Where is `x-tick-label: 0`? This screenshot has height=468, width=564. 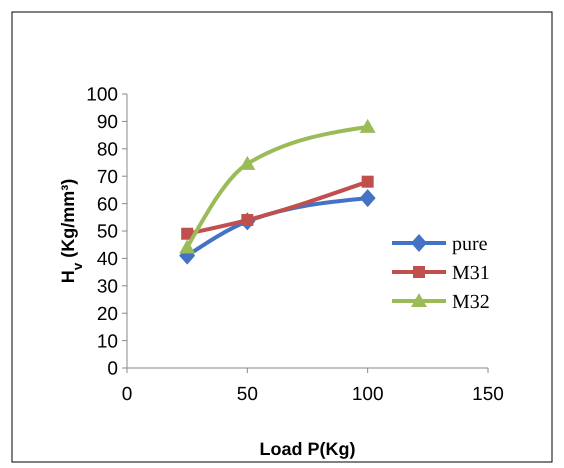
x-tick-label: 0 is located at coordinates (127, 394).